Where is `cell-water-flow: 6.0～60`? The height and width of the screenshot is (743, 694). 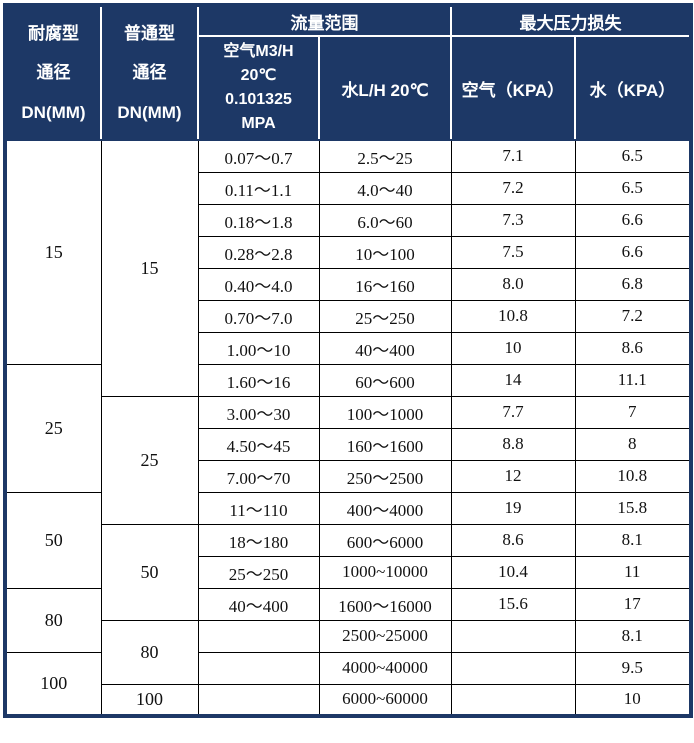
cell-water-flow: 6.0～60 is located at coordinates (385, 220).